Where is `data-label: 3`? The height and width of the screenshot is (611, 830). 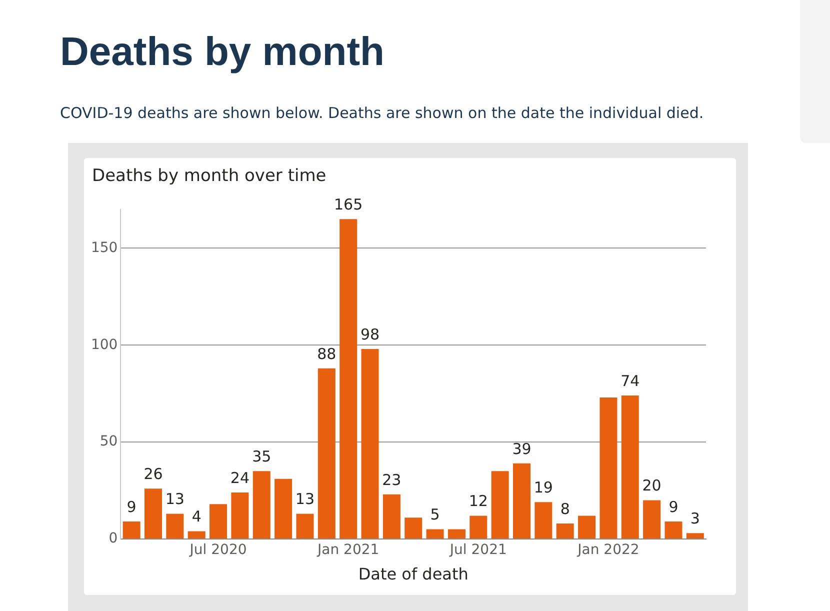 data-label: 3 is located at coordinates (695, 519).